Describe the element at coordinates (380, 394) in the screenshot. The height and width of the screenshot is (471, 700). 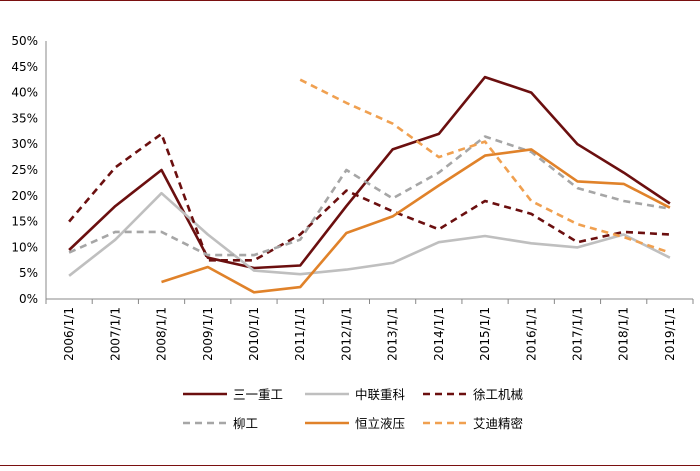
I see `legend-label: 中联重科` at that location.